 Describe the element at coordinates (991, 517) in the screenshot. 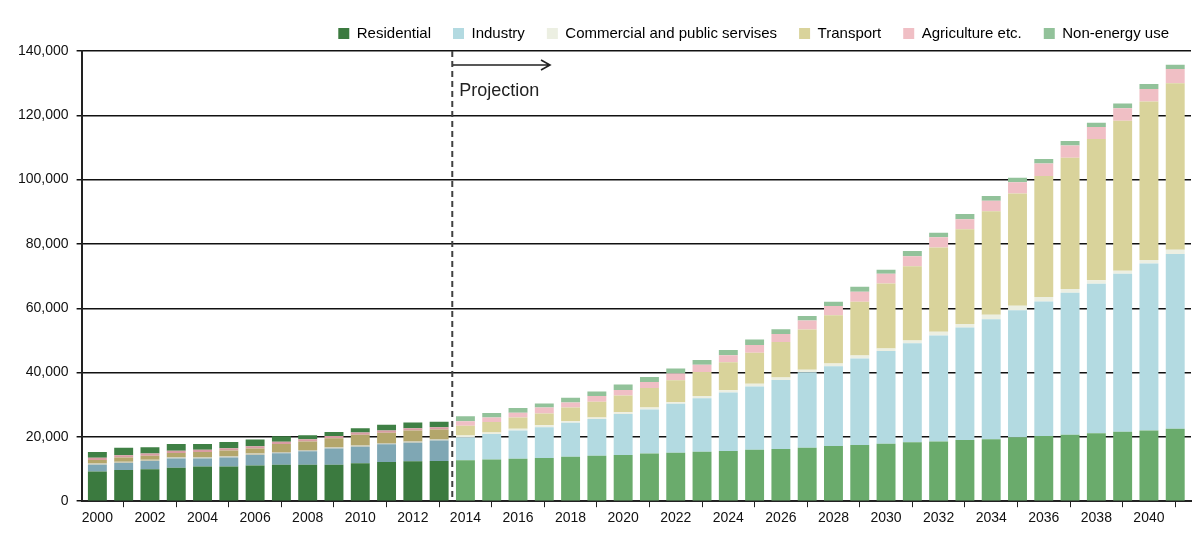

I see `x-tick-label: 2034` at that location.